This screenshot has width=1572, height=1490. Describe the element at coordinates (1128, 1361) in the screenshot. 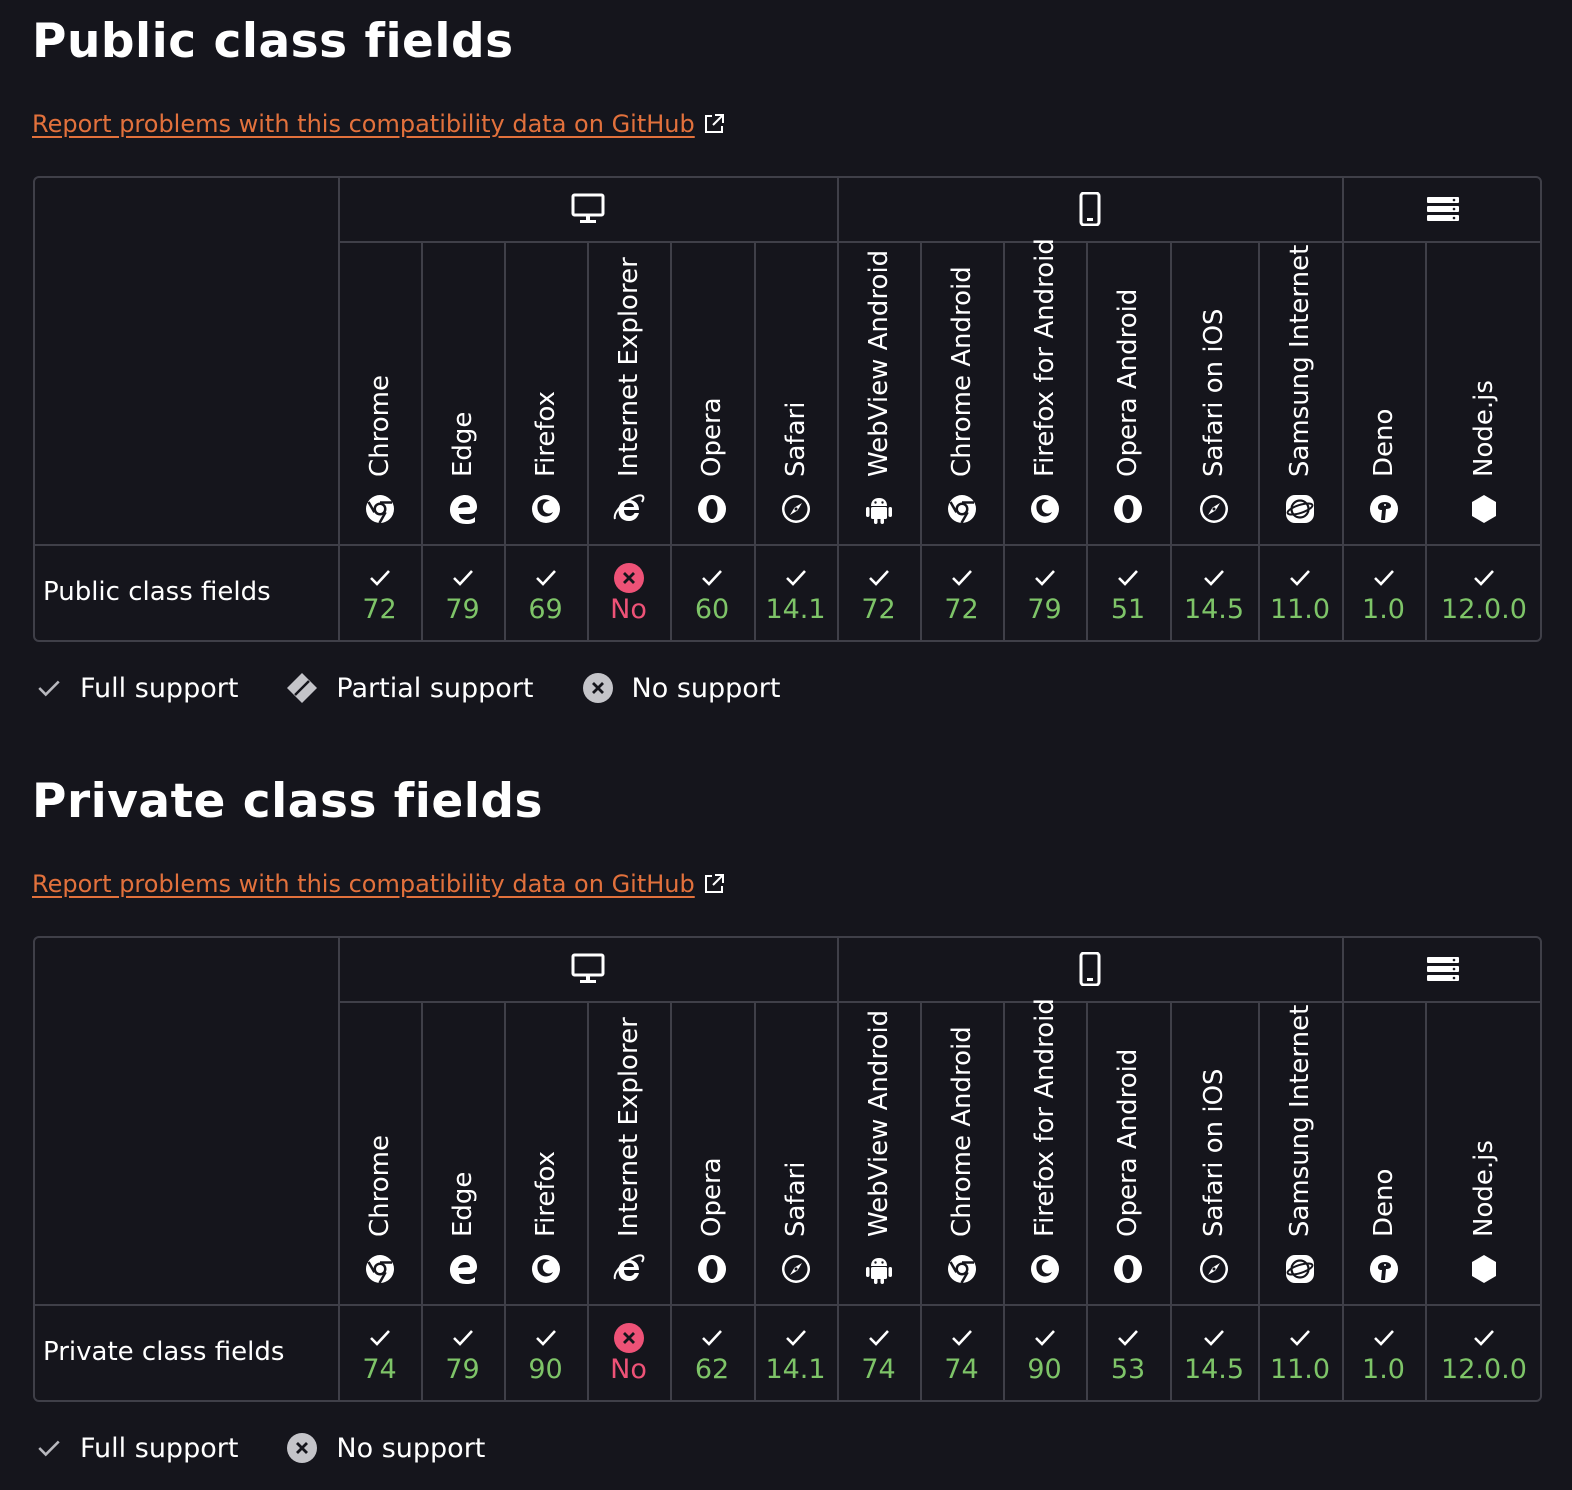

I see `support-cell: 53` at that location.